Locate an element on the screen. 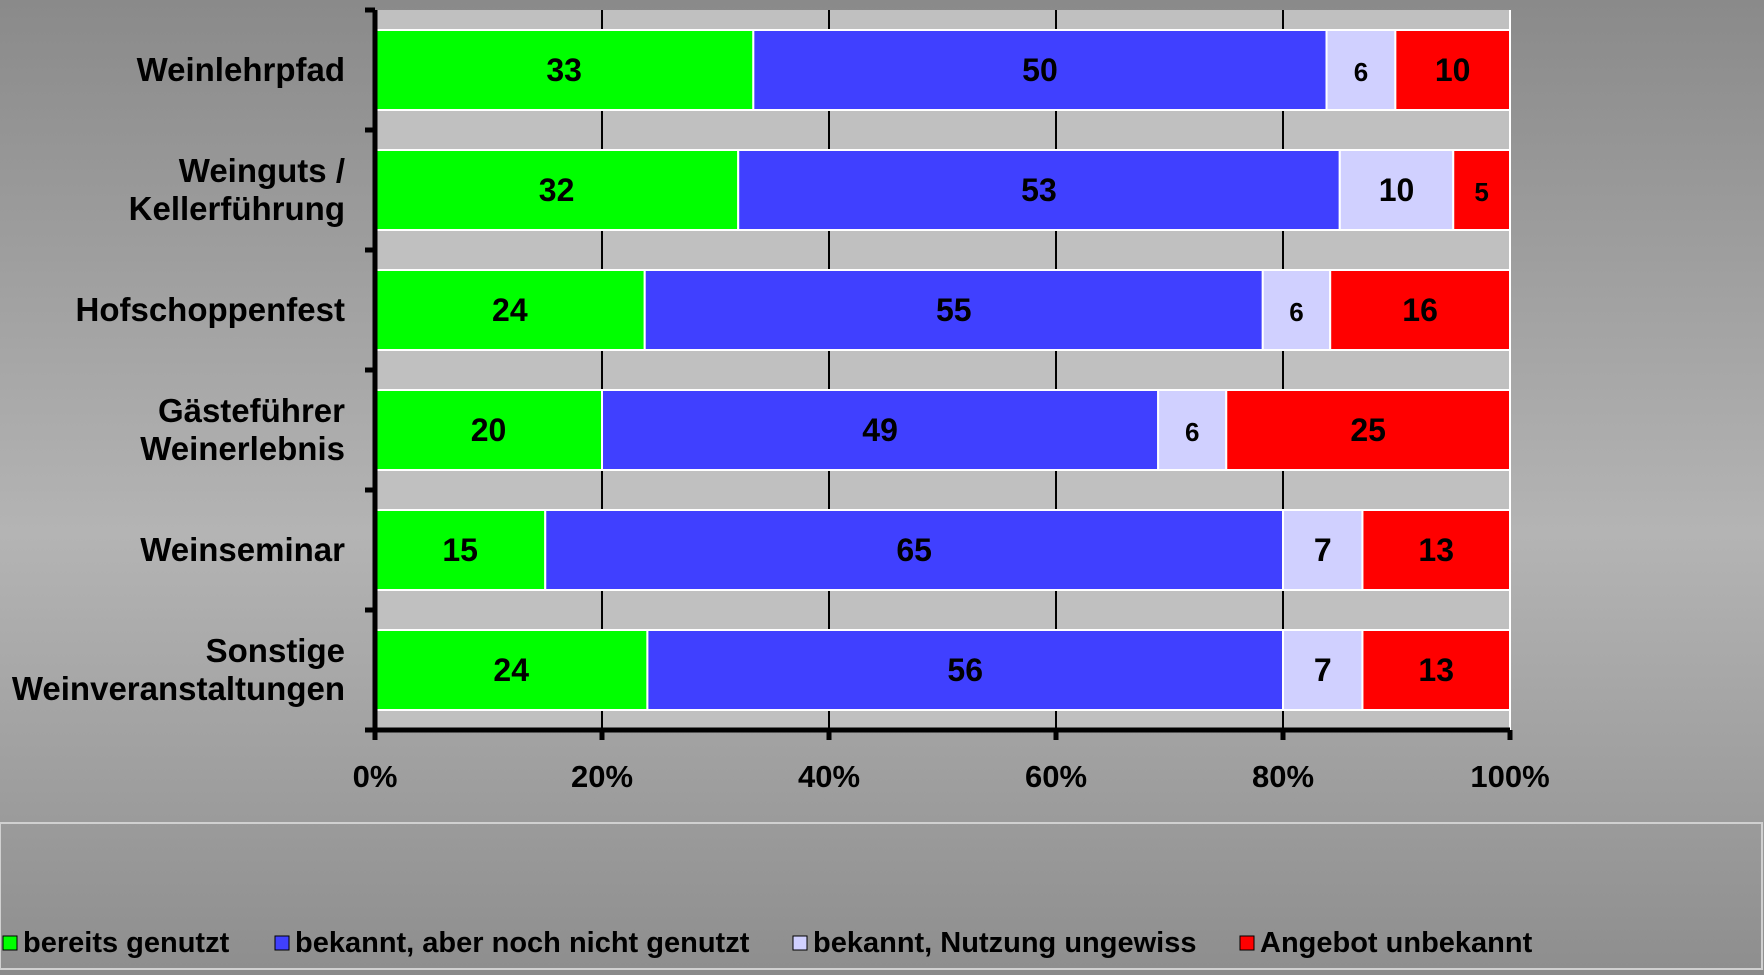  category-label: Sonstige is located at coordinates (275, 650).